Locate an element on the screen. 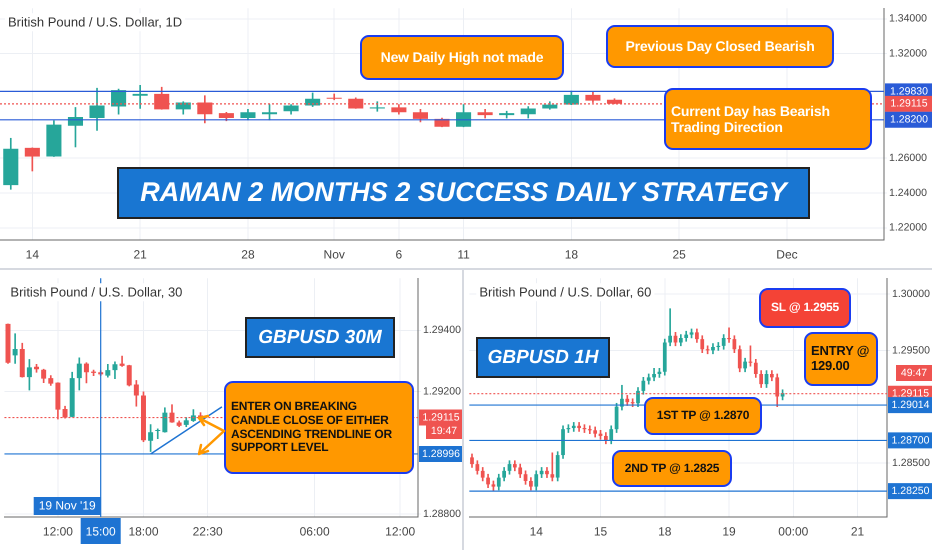 This screenshot has width=932, height=550. label-box: GBPUSD 1H is located at coordinates (543, 357).